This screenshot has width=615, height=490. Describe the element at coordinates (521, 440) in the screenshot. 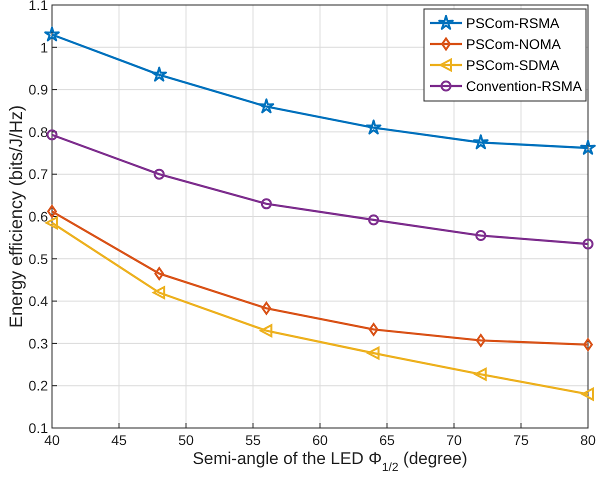

I see `x-tick-label: 75` at that location.